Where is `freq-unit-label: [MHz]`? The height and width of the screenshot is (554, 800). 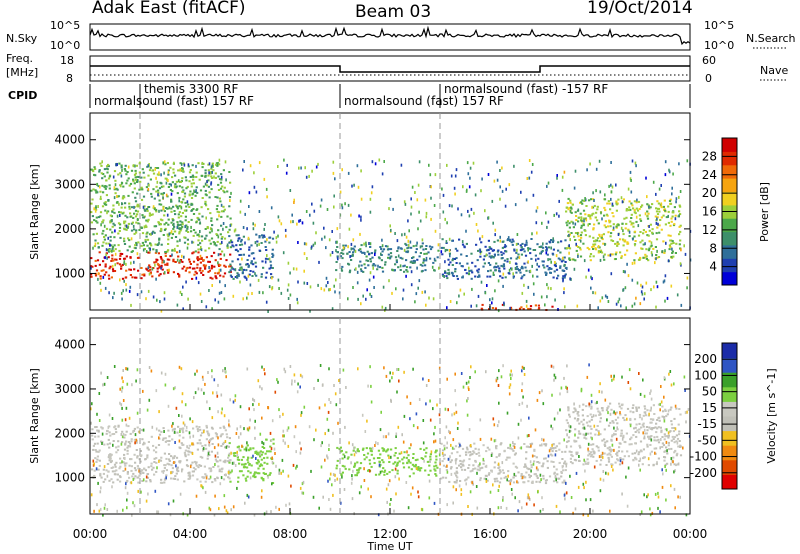
freq-unit-label: [MHz] is located at coordinates (22, 72).